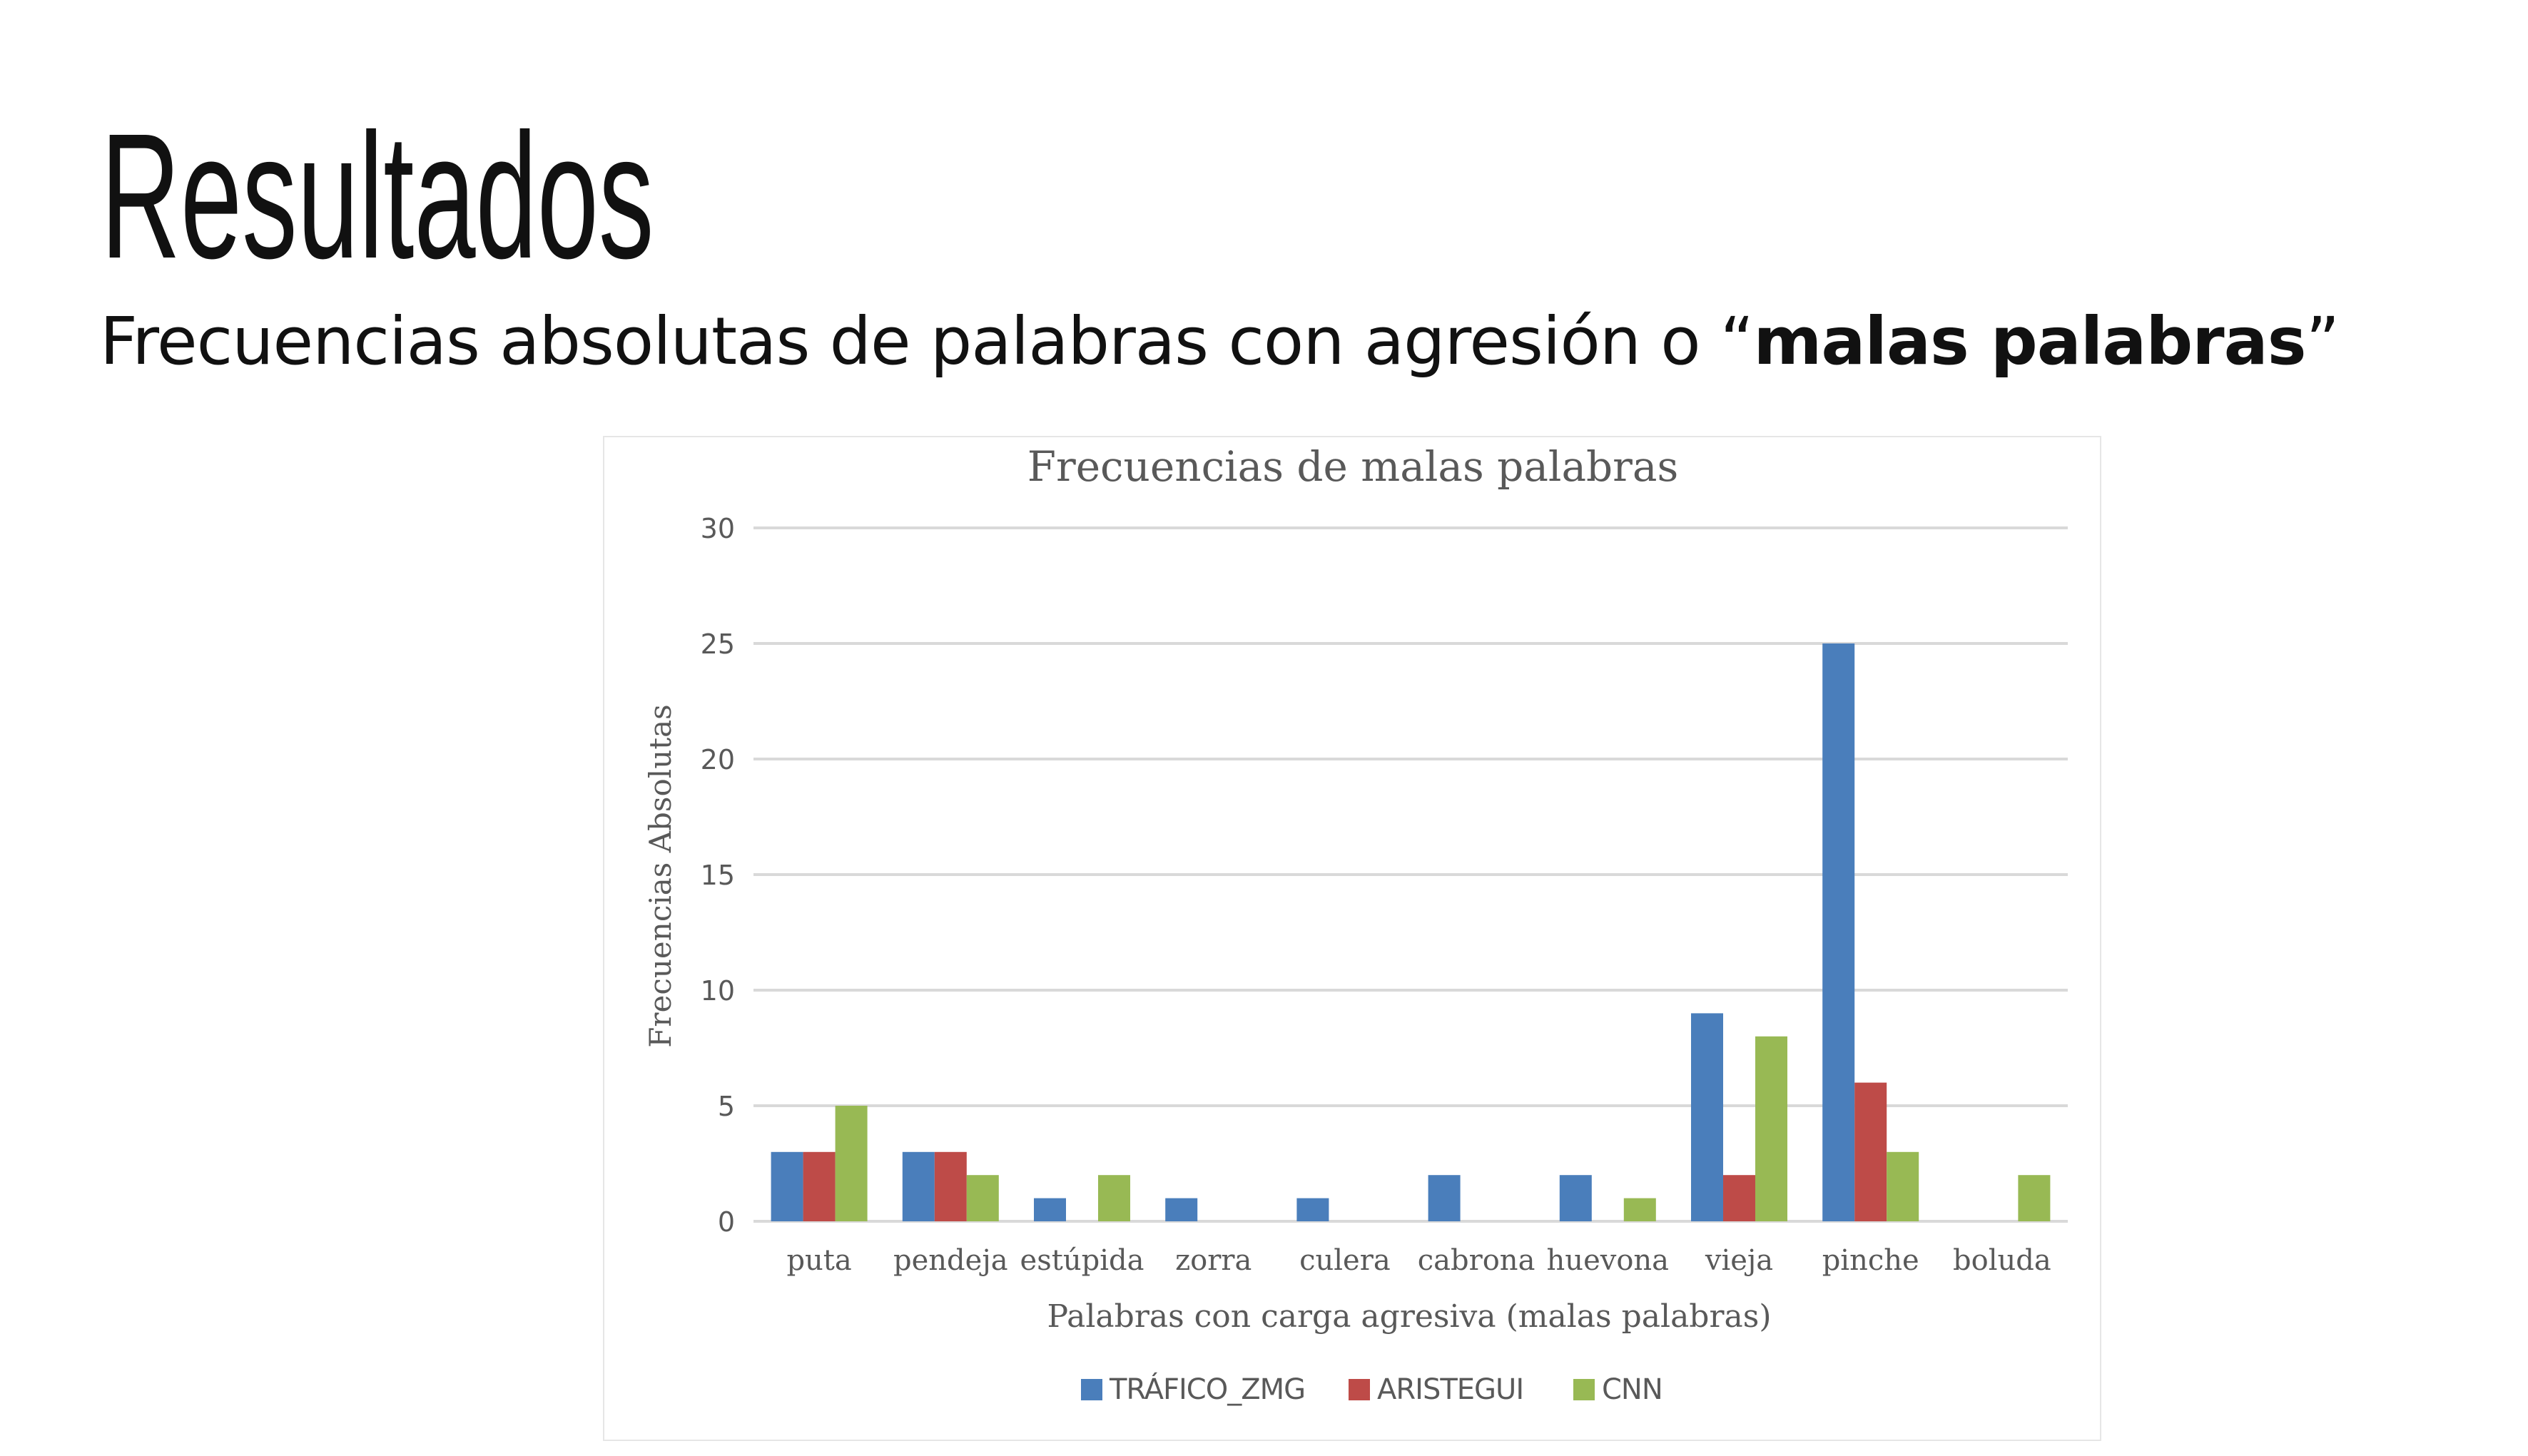 The image size is (2528, 1456). I want to click on x-tick-label: boluda, so click(2002, 1260).